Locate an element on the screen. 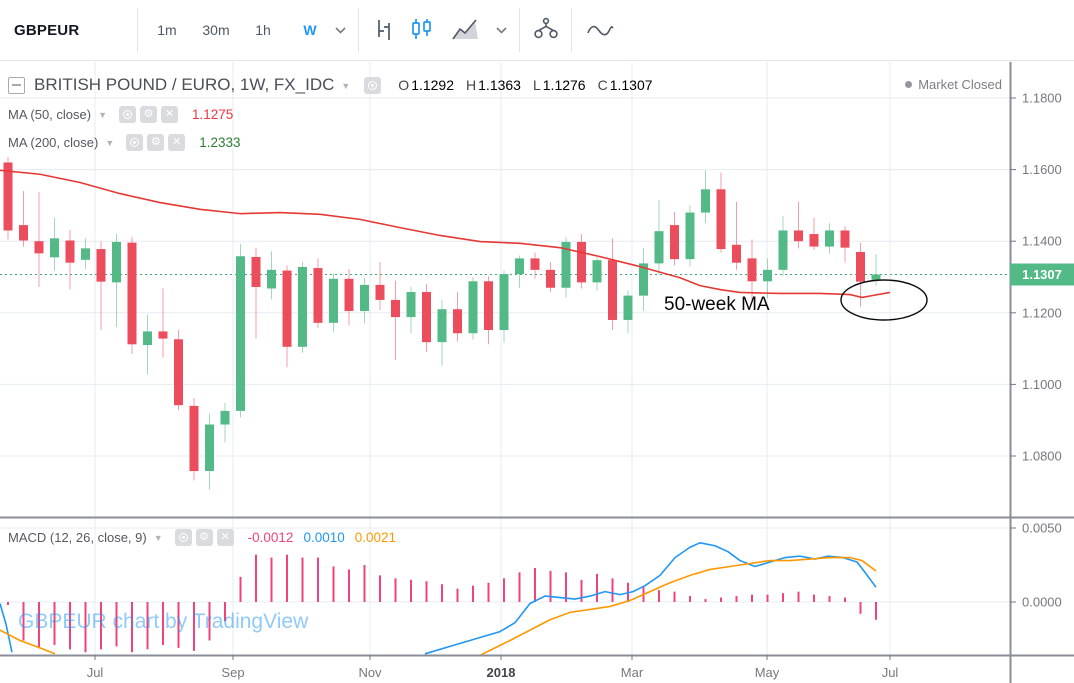  open-label: O is located at coordinates (404, 85).